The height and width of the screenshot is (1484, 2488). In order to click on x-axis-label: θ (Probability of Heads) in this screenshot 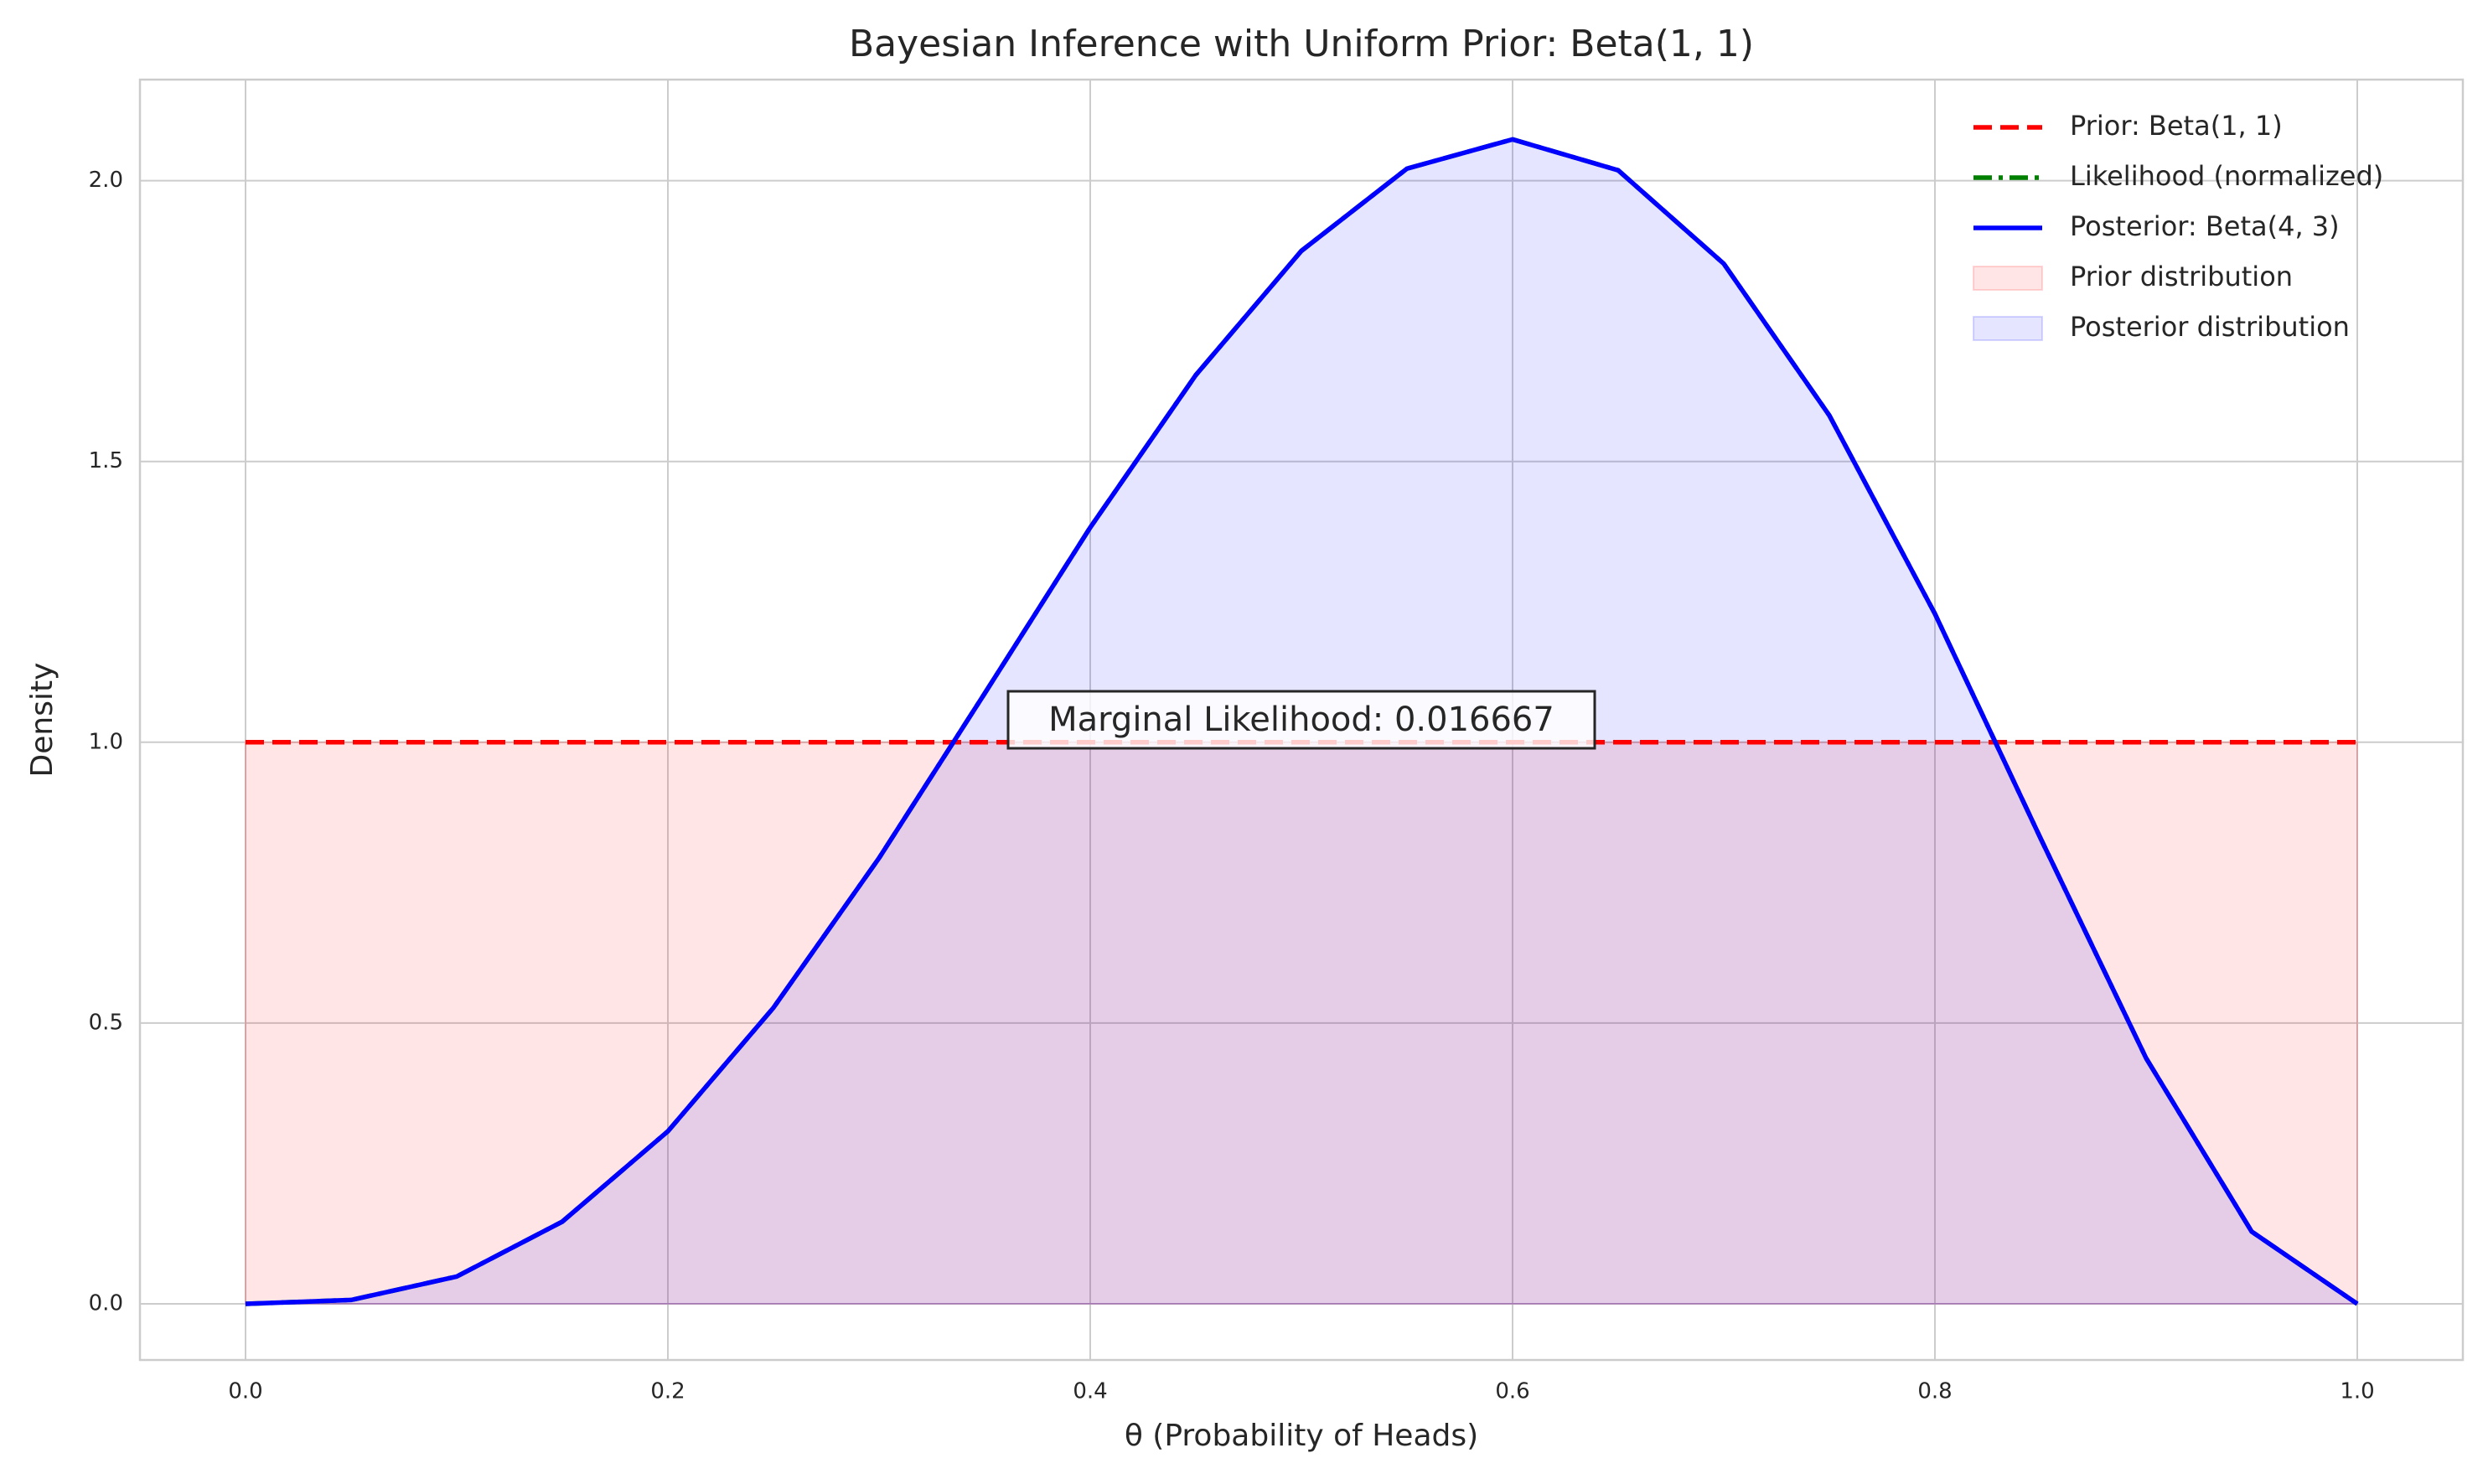, I will do `click(1301, 1436)`.